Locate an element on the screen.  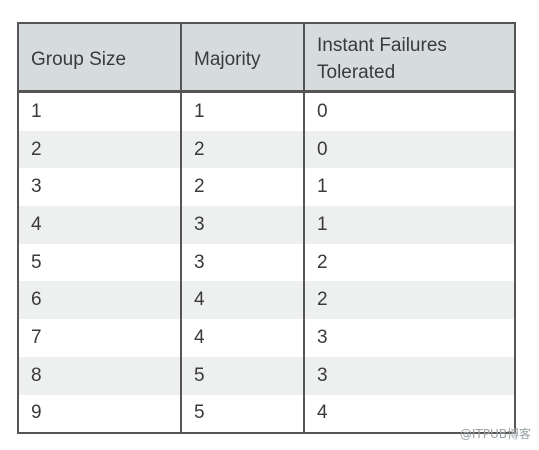
table-row: 3 2 1 is located at coordinates (266, 187).